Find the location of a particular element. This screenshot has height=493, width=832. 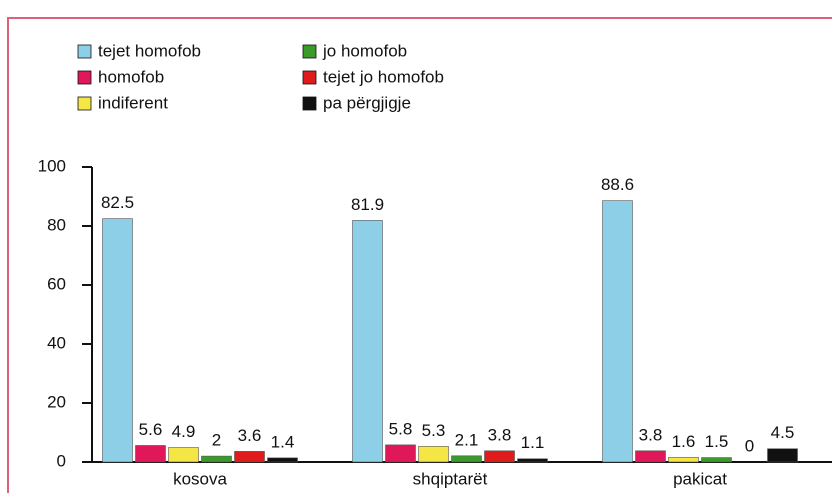

legend-label: indiferent is located at coordinates (133, 102).